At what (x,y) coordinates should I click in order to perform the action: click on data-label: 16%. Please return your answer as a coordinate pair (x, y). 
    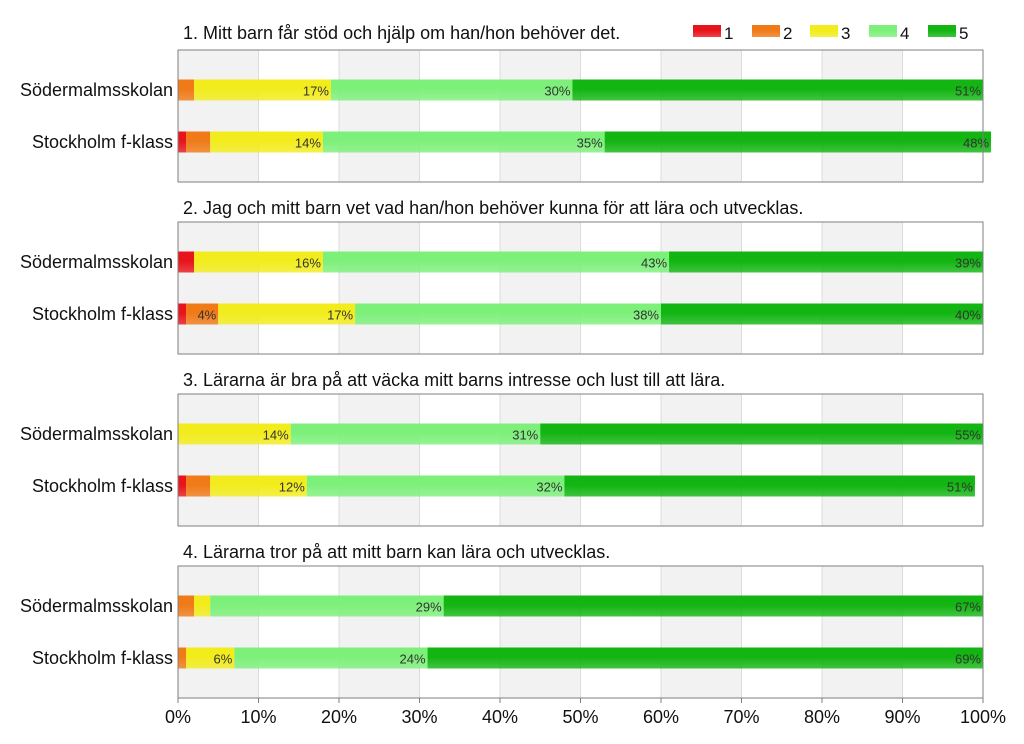
    Looking at the image, I should click on (308, 263).